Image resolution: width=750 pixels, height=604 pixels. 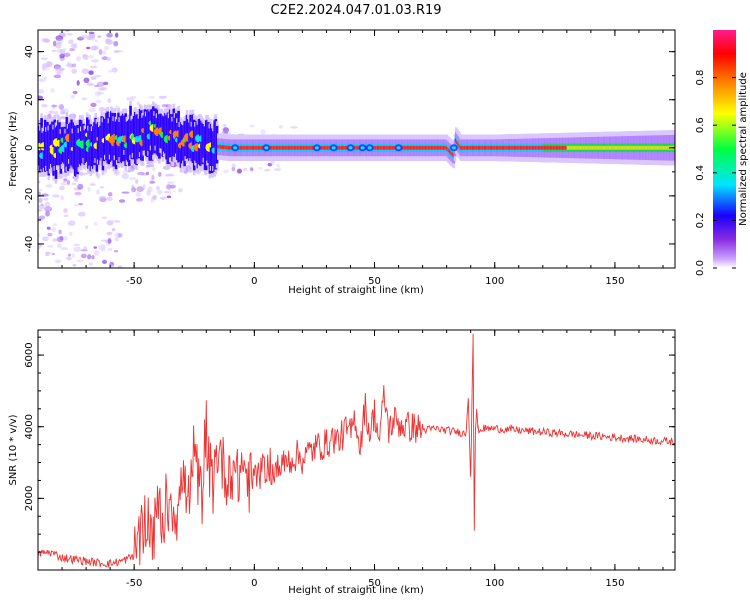 What do you see at coordinates (29, 426) in the screenshot?
I see `snr-y-tick-label: 4000` at bounding box center [29, 426].